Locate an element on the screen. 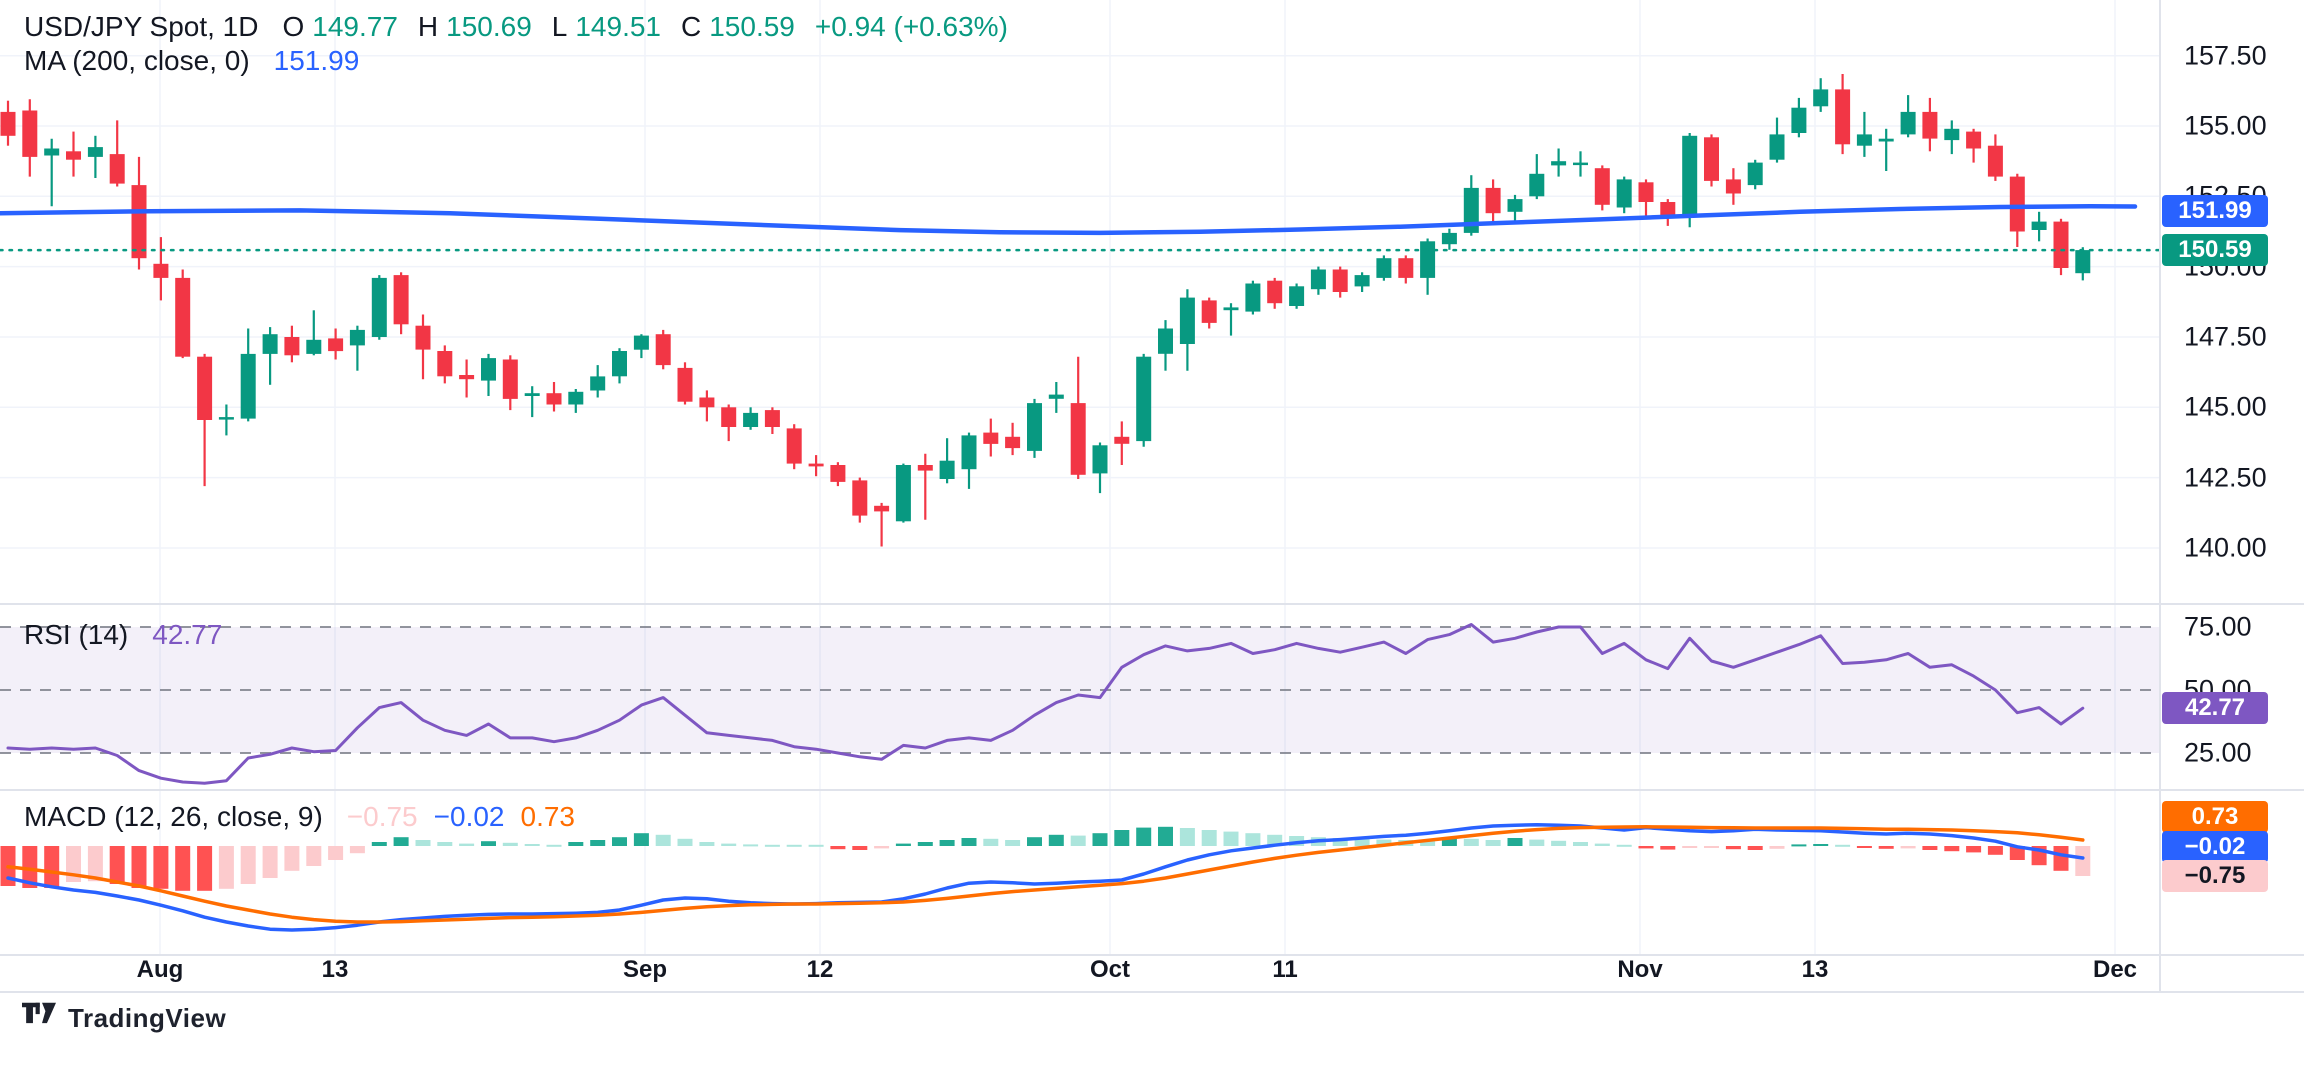 The width and height of the screenshot is (2304, 1071). time-tick-label: Oct is located at coordinates (1110, 969).